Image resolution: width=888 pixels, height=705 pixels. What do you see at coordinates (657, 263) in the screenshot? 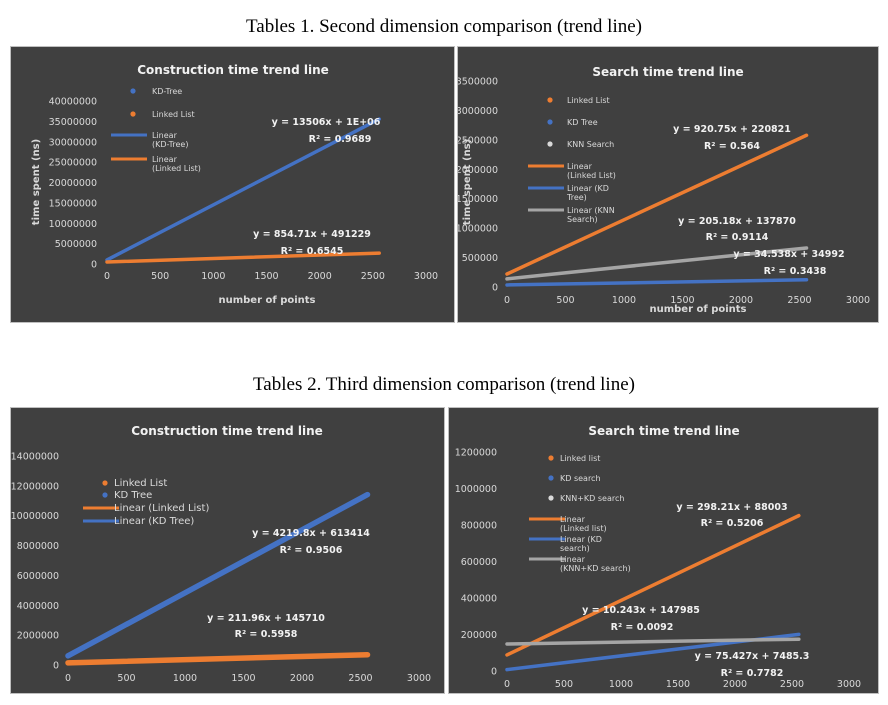
I see `trend-line-knn-search` at bounding box center [657, 263].